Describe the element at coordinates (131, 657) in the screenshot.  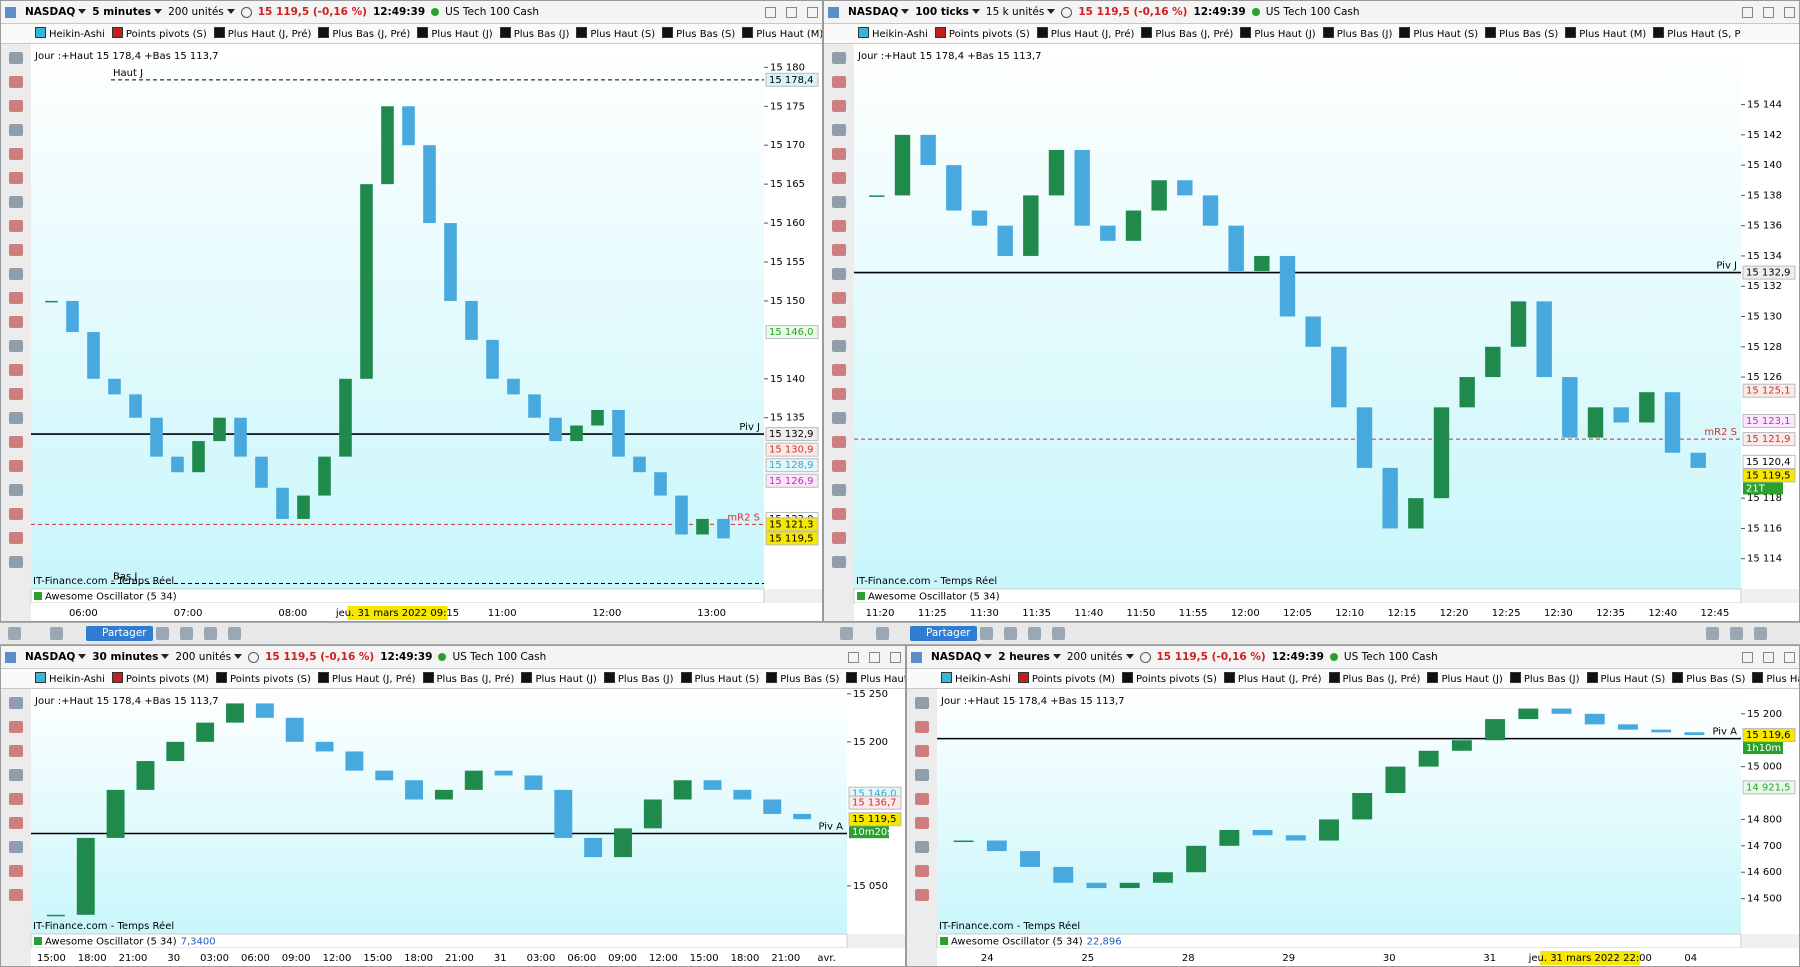
I see `timeframe-select: 30 minutes` at that location.